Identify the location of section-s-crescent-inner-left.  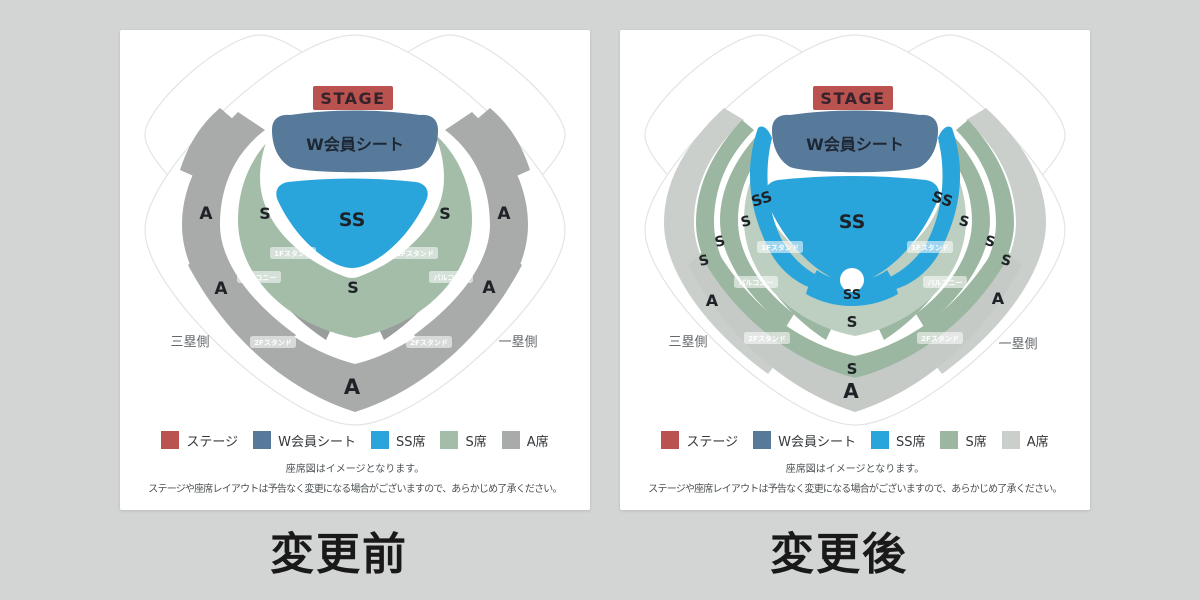
(757, 229).